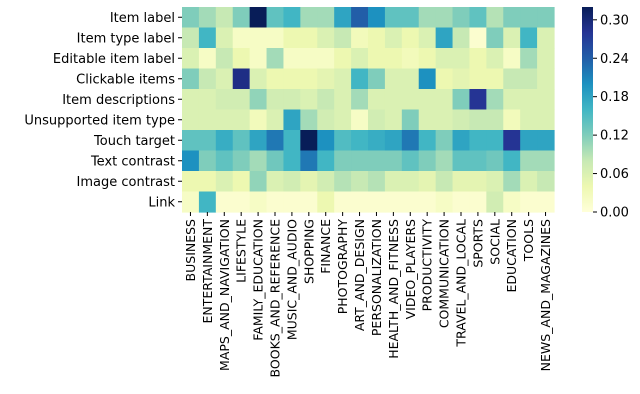  What do you see at coordinates (126, 182) in the screenshot?
I see `row-label: Image contrast` at bounding box center [126, 182].